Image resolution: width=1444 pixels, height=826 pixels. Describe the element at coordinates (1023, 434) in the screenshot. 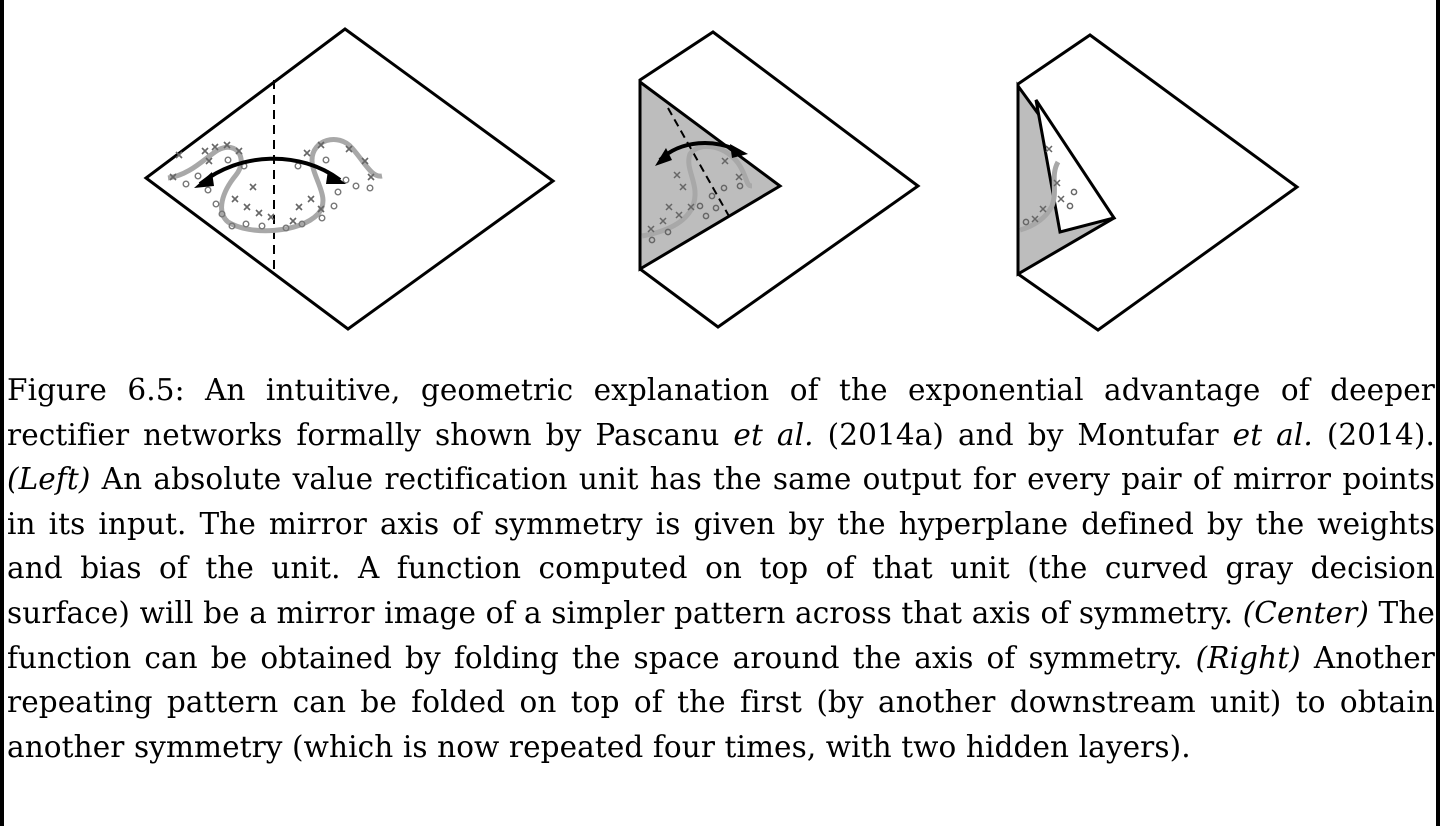

I see `caption-citation-1: (2014a) and by Montufar` at that location.